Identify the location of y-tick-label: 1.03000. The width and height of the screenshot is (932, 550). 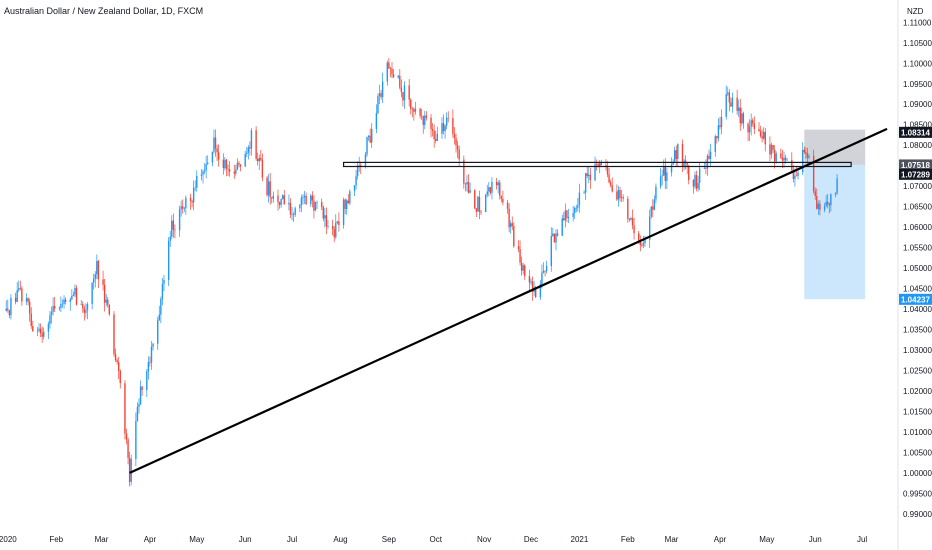
(917, 350).